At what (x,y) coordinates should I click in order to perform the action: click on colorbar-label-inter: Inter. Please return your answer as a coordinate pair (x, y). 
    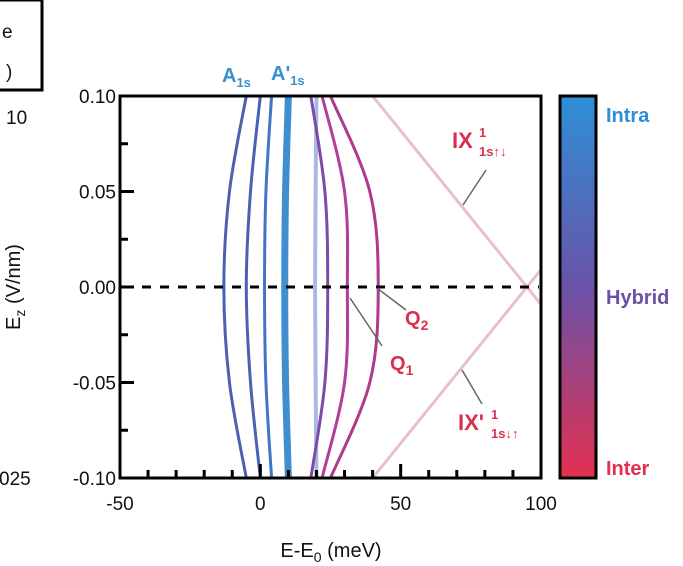
    Looking at the image, I should click on (628, 469).